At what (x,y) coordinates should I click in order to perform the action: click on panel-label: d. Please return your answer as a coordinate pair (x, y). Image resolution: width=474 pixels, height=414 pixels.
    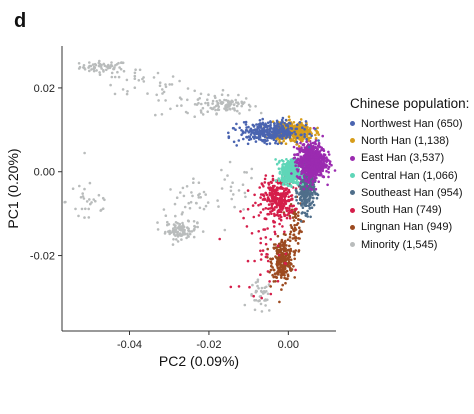
    Looking at the image, I should click on (20, 21).